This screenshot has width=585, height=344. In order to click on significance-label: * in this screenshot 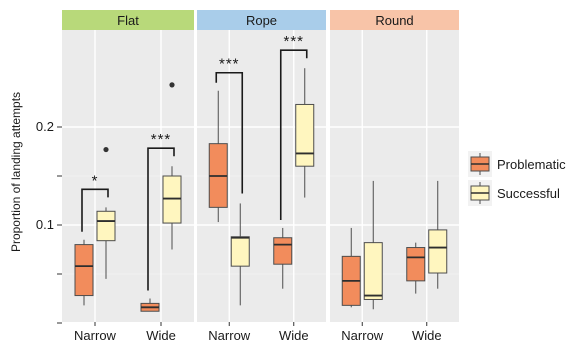, I will do `click(95, 180)`.